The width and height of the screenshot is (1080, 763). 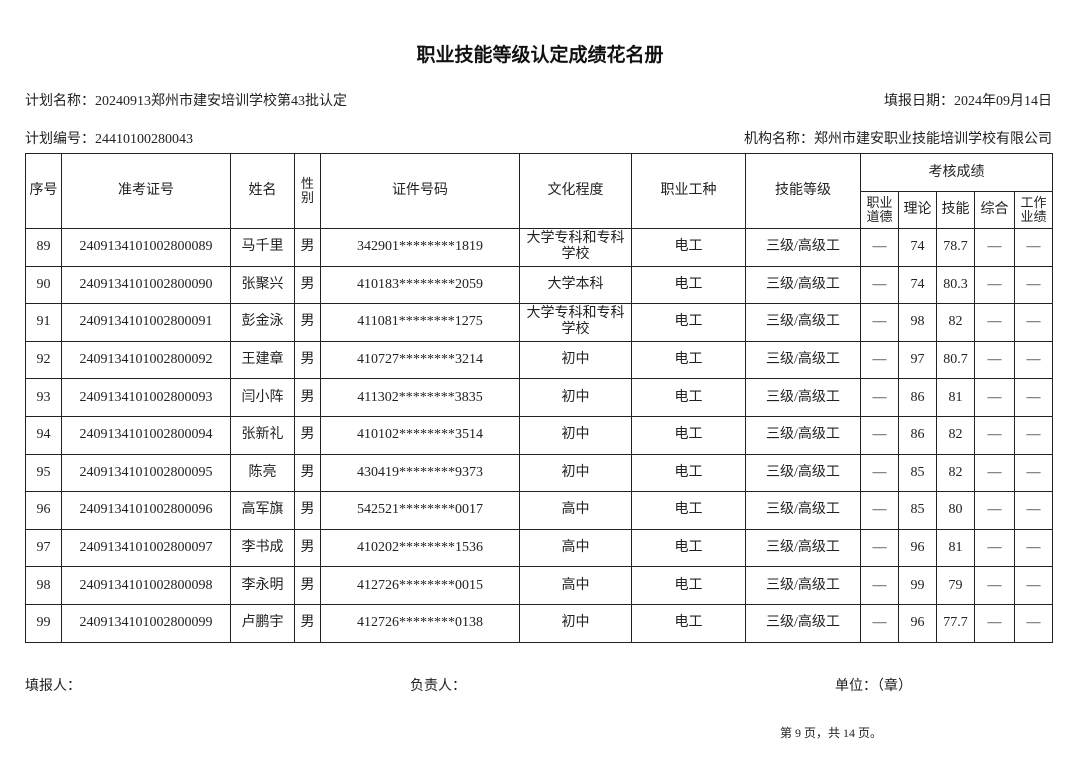 What do you see at coordinates (146, 623) in the screenshot?
I see `cell-exam-no: 2409134101002800099` at bounding box center [146, 623].